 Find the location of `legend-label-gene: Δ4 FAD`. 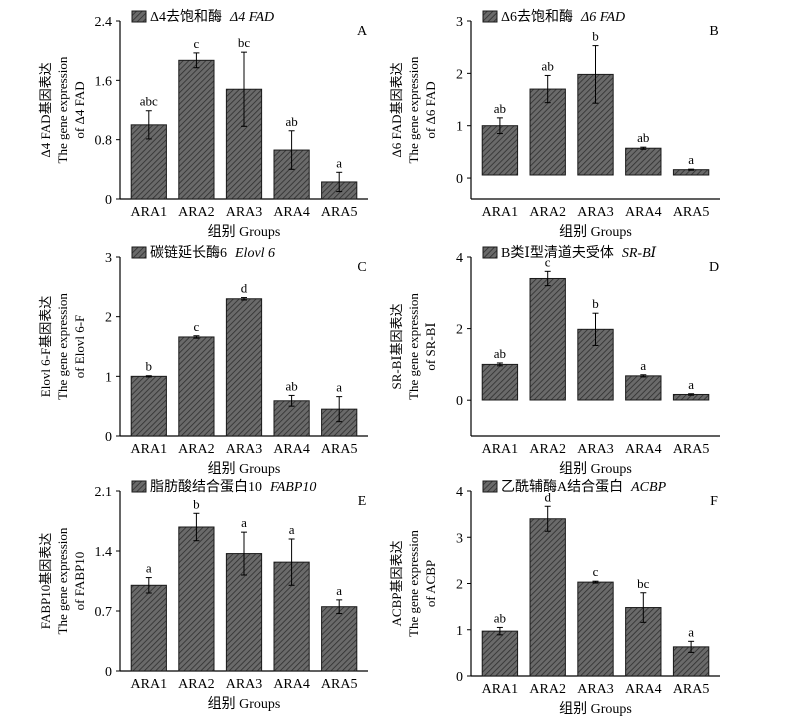

legend-label-gene: Δ4 FAD is located at coordinates (251, 17).